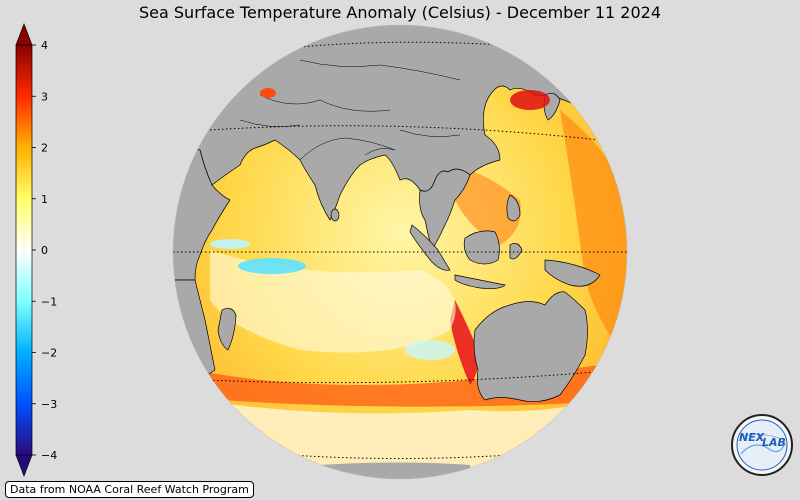 This screenshot has height=500, width=800. Describe the element at coordinates (44, 199) in the screenshot. I see `colorbar-tick-label: 1` at that location.